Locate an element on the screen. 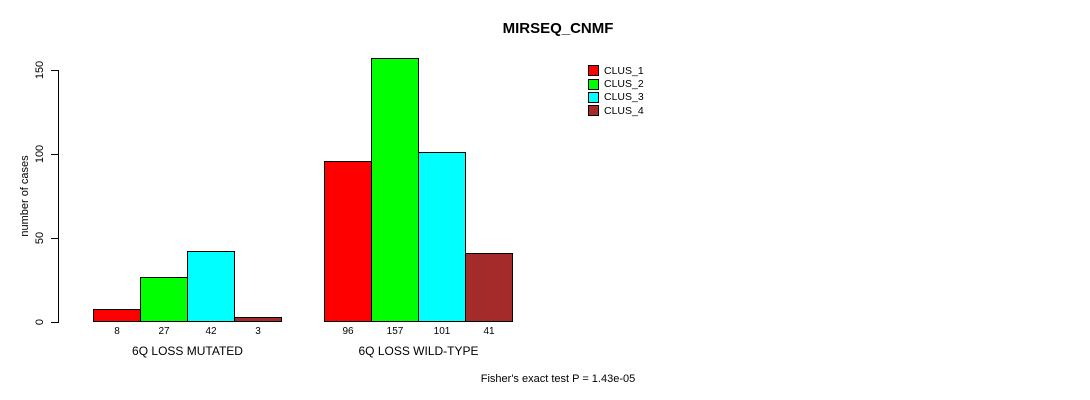  legend-label: CLUS_1 is located at coordinates (624, 70).